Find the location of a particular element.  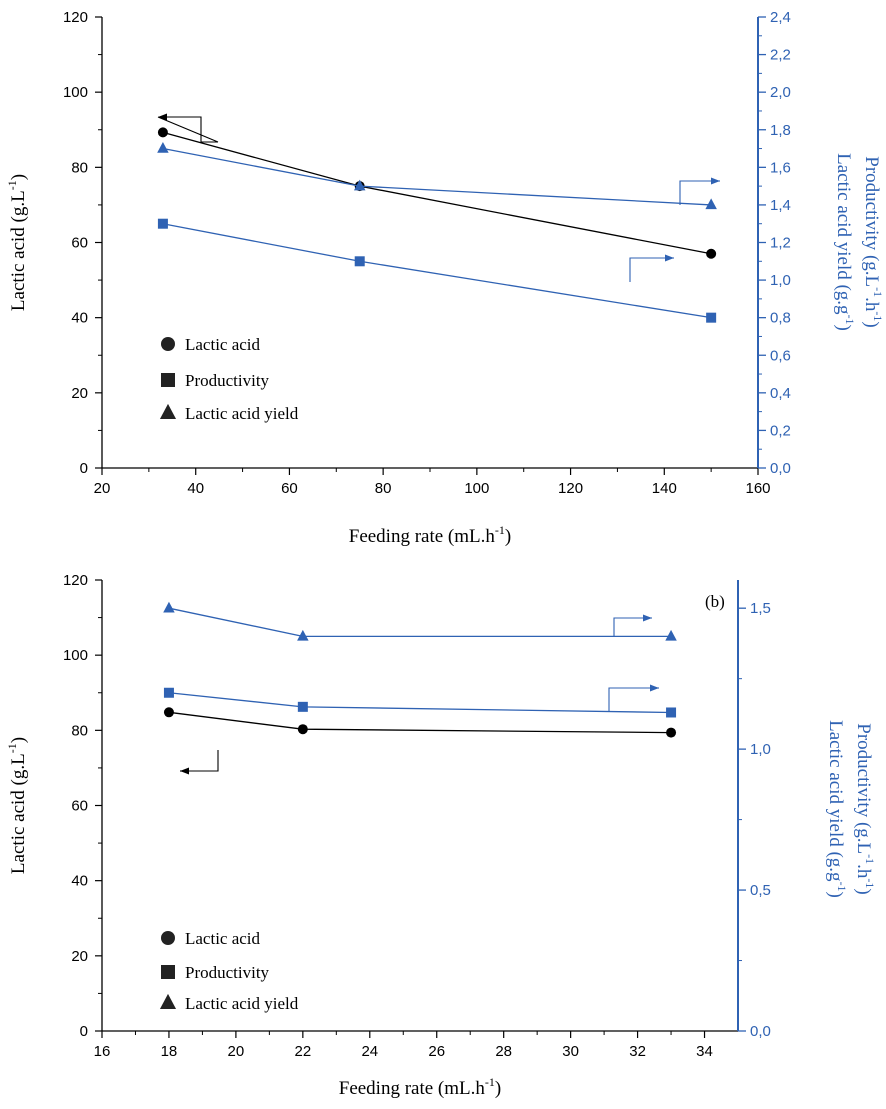

y2-tick-label: 0,5 is located at coordinates (760, 890).